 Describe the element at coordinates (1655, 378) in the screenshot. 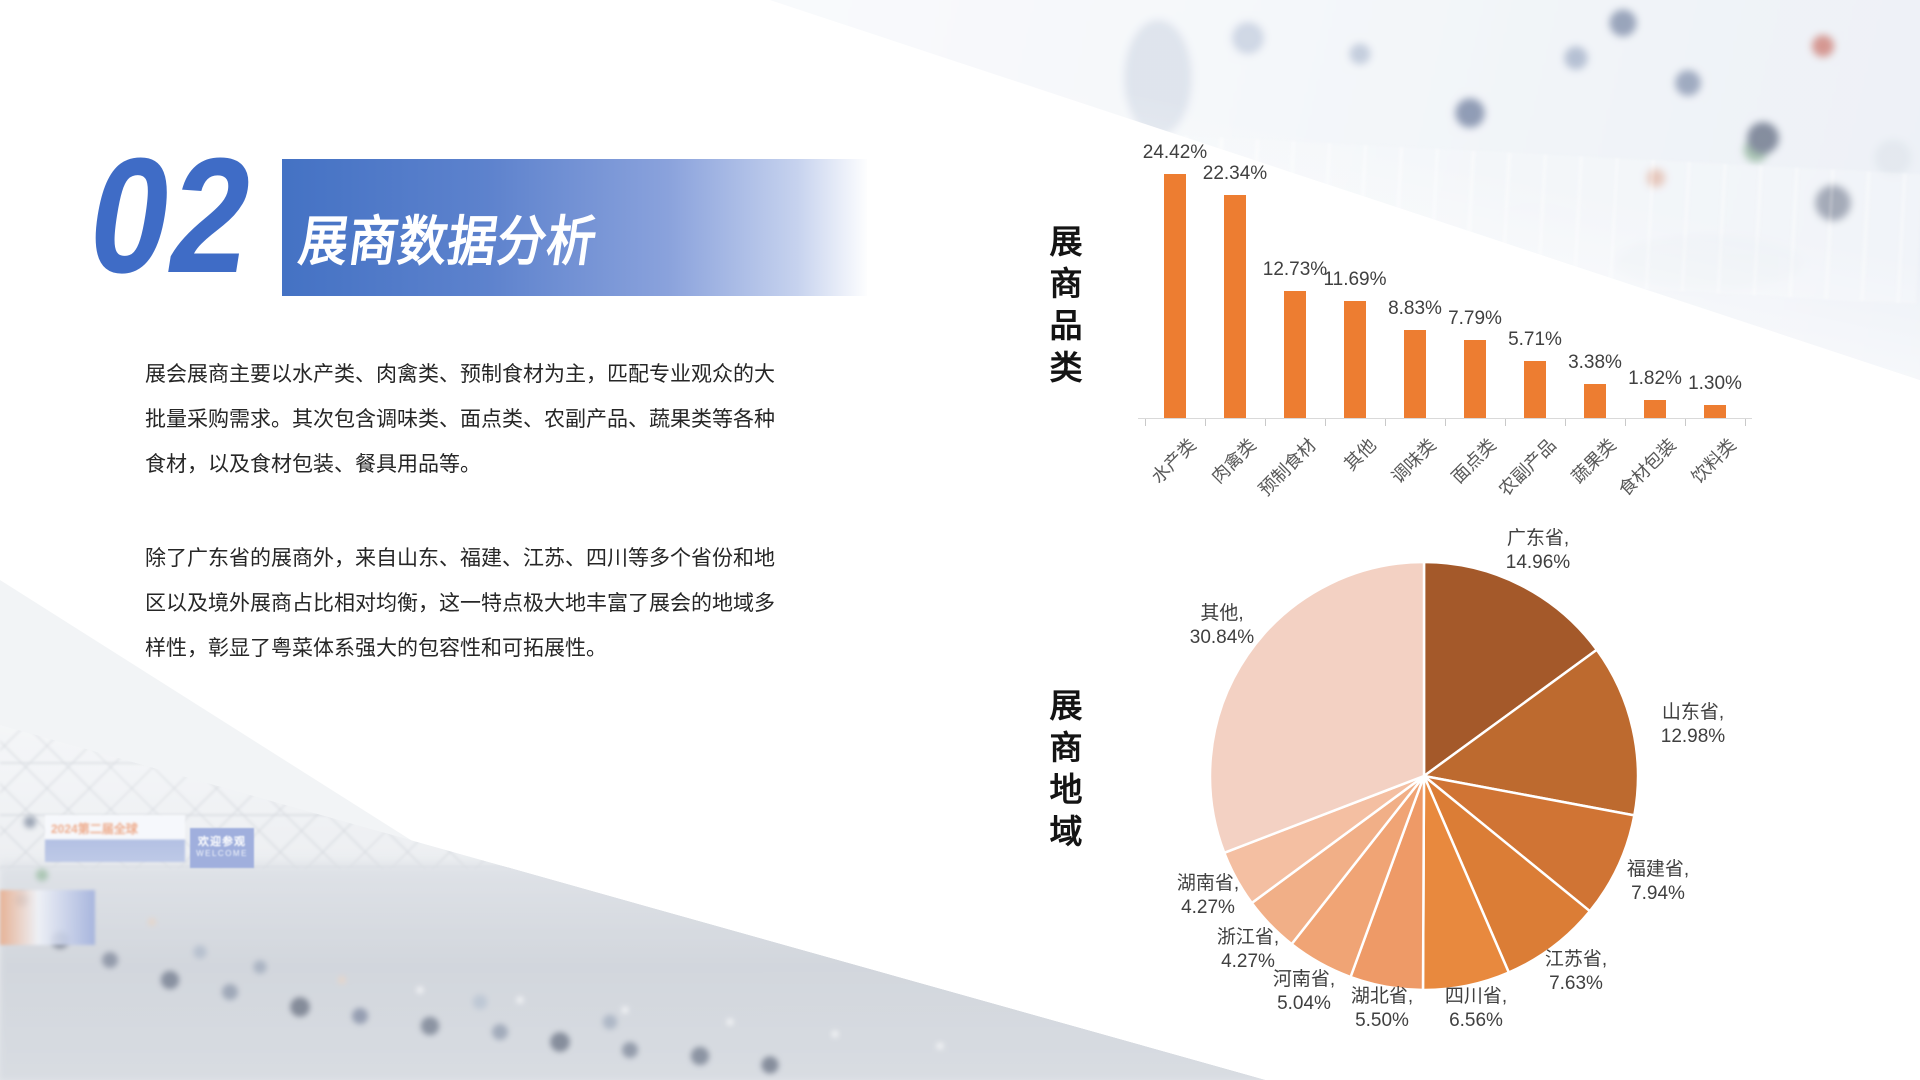

I see `bar-value-label: 1.82%` at that location.